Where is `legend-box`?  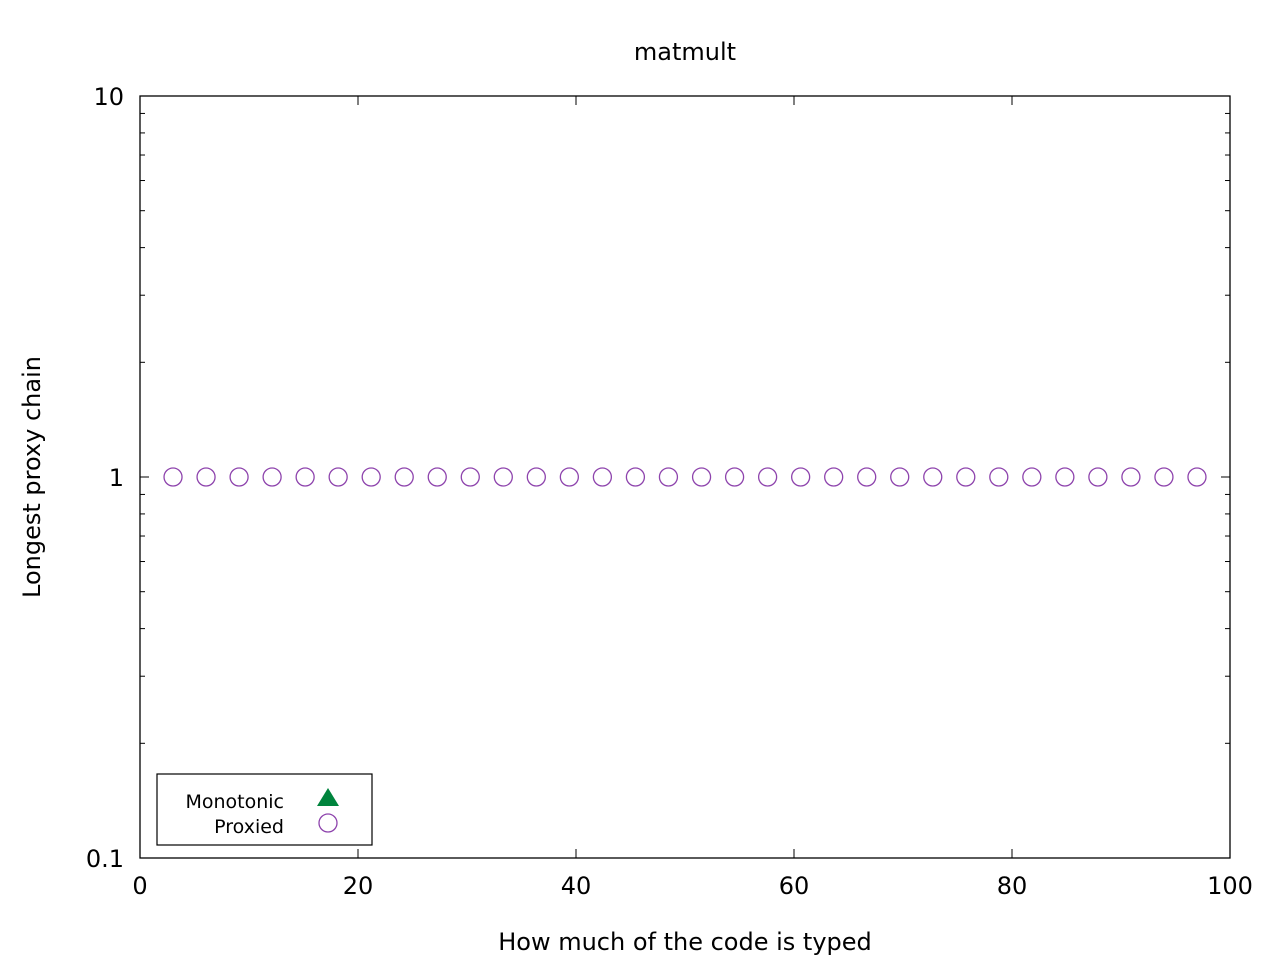
legend-box is located at coordinates (264, 809).